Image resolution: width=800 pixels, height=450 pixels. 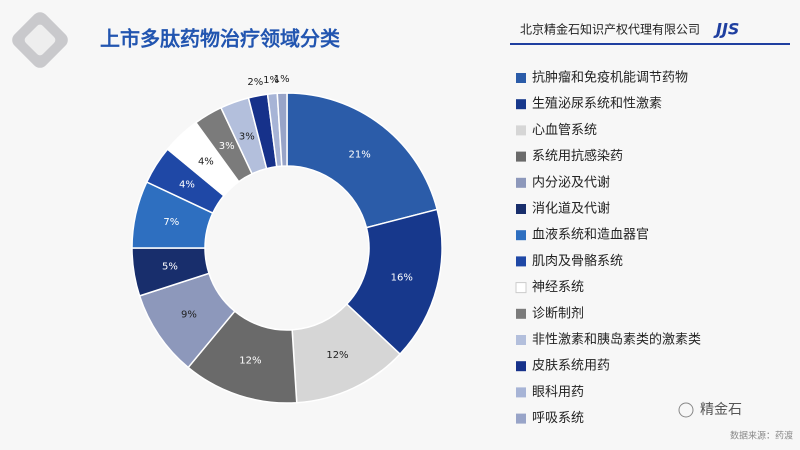 What do you see at coordinates (597, 104) in the screenshot?
I see `legend-label: 生殖泌尿系统和性激素` at bounding box center [597, 104].